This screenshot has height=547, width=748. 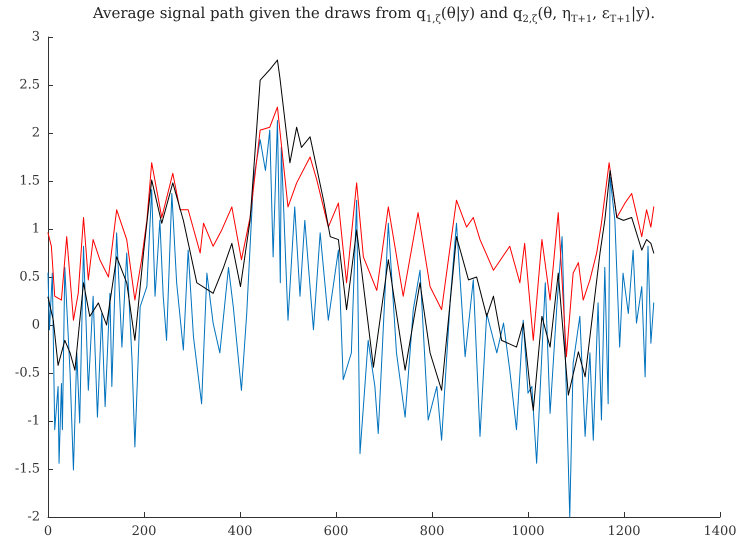 What do you see at coordinates (29, 85) in the screenshot?
I see `y-tick-label: 2.5` at bounding box center [29, 85].